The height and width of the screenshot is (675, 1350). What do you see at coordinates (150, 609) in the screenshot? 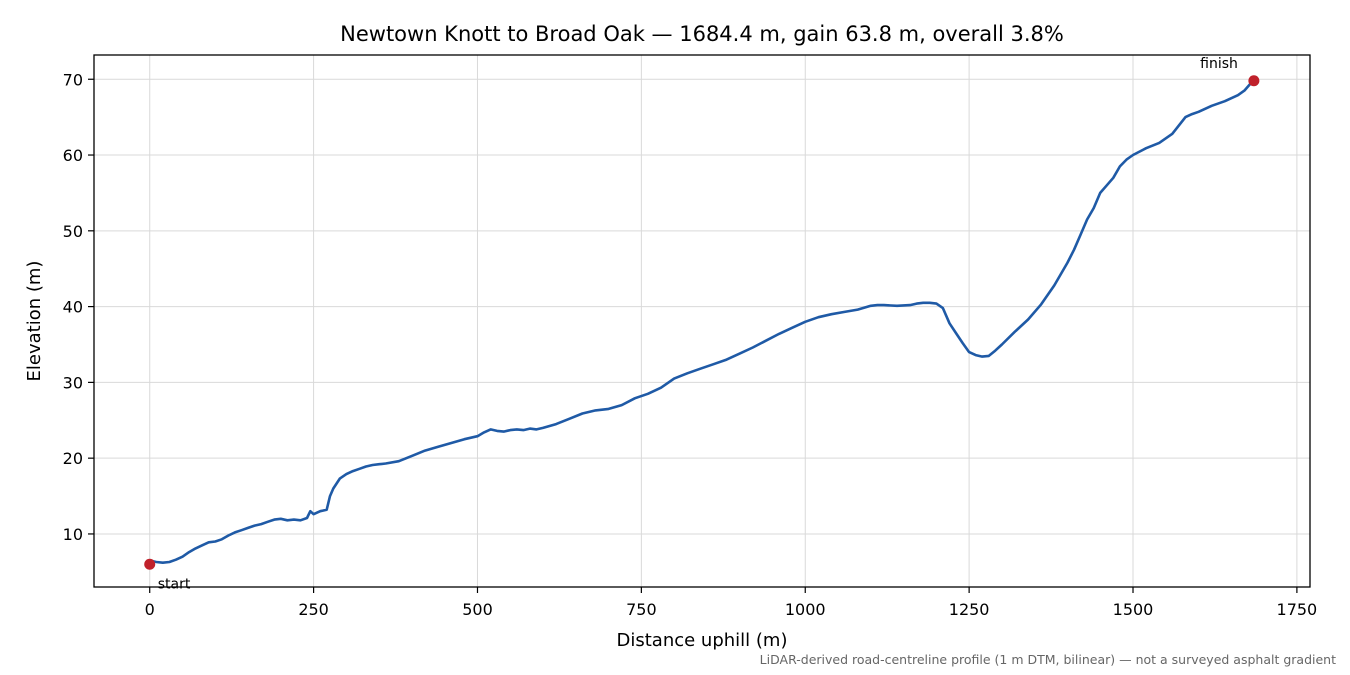
I see `x-tick-label: 0` at bounding box center [150, 609].